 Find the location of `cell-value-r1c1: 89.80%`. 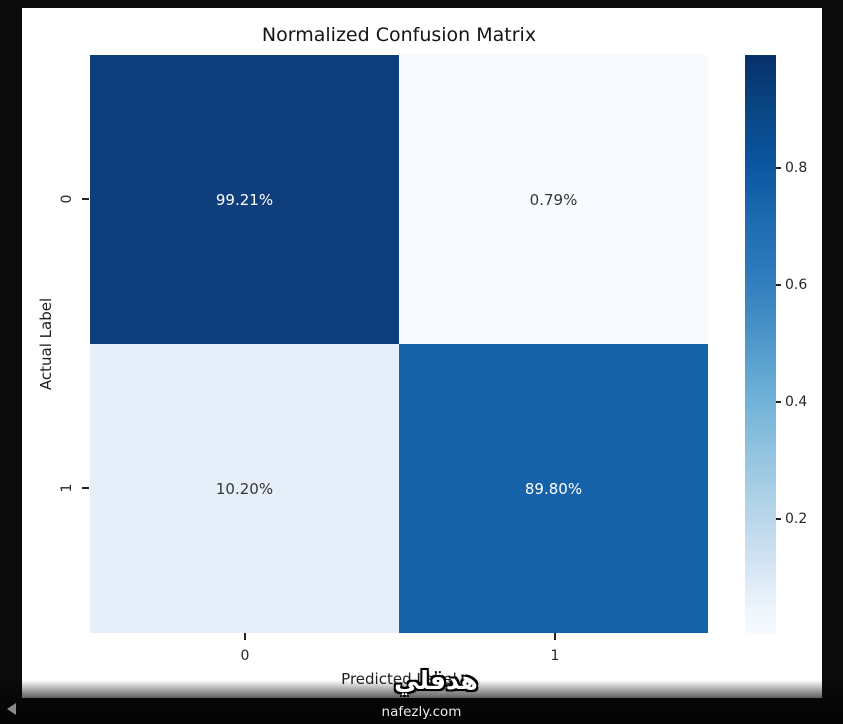

cell-value-r1c1: 89.80% is located at coordinates (553, 488).